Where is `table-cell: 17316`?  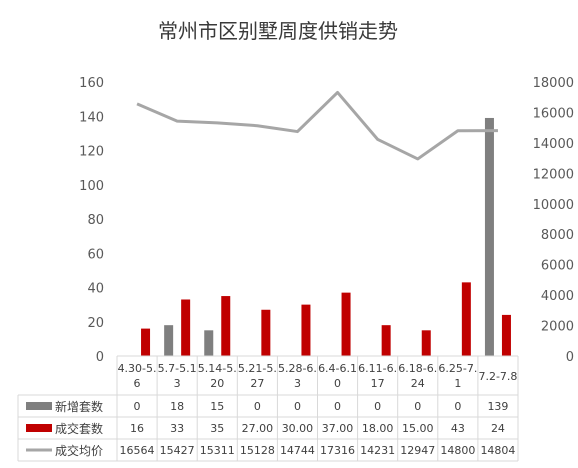 table-cell: 17316 is located at coordinates (337, 450).